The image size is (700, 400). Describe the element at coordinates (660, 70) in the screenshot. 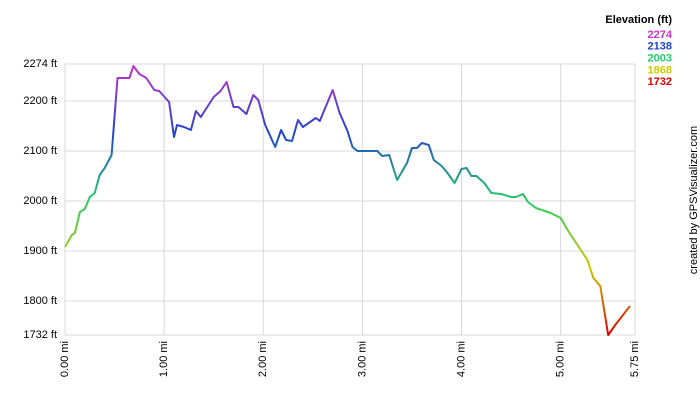

I see `legend-value: 1868` at that location.